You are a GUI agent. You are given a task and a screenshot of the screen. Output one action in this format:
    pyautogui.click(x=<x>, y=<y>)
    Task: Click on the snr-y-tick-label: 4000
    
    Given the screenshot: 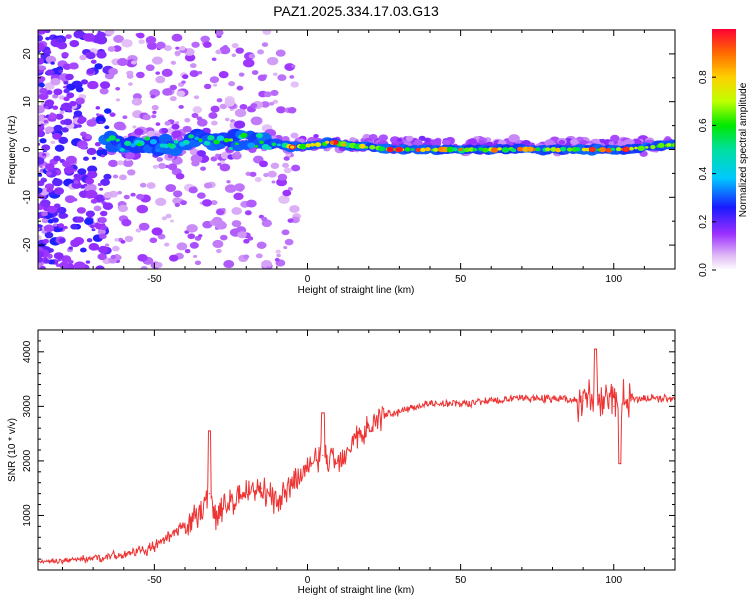 What is the action you would take?
    pyautogui.click(x=27, y=351)
    